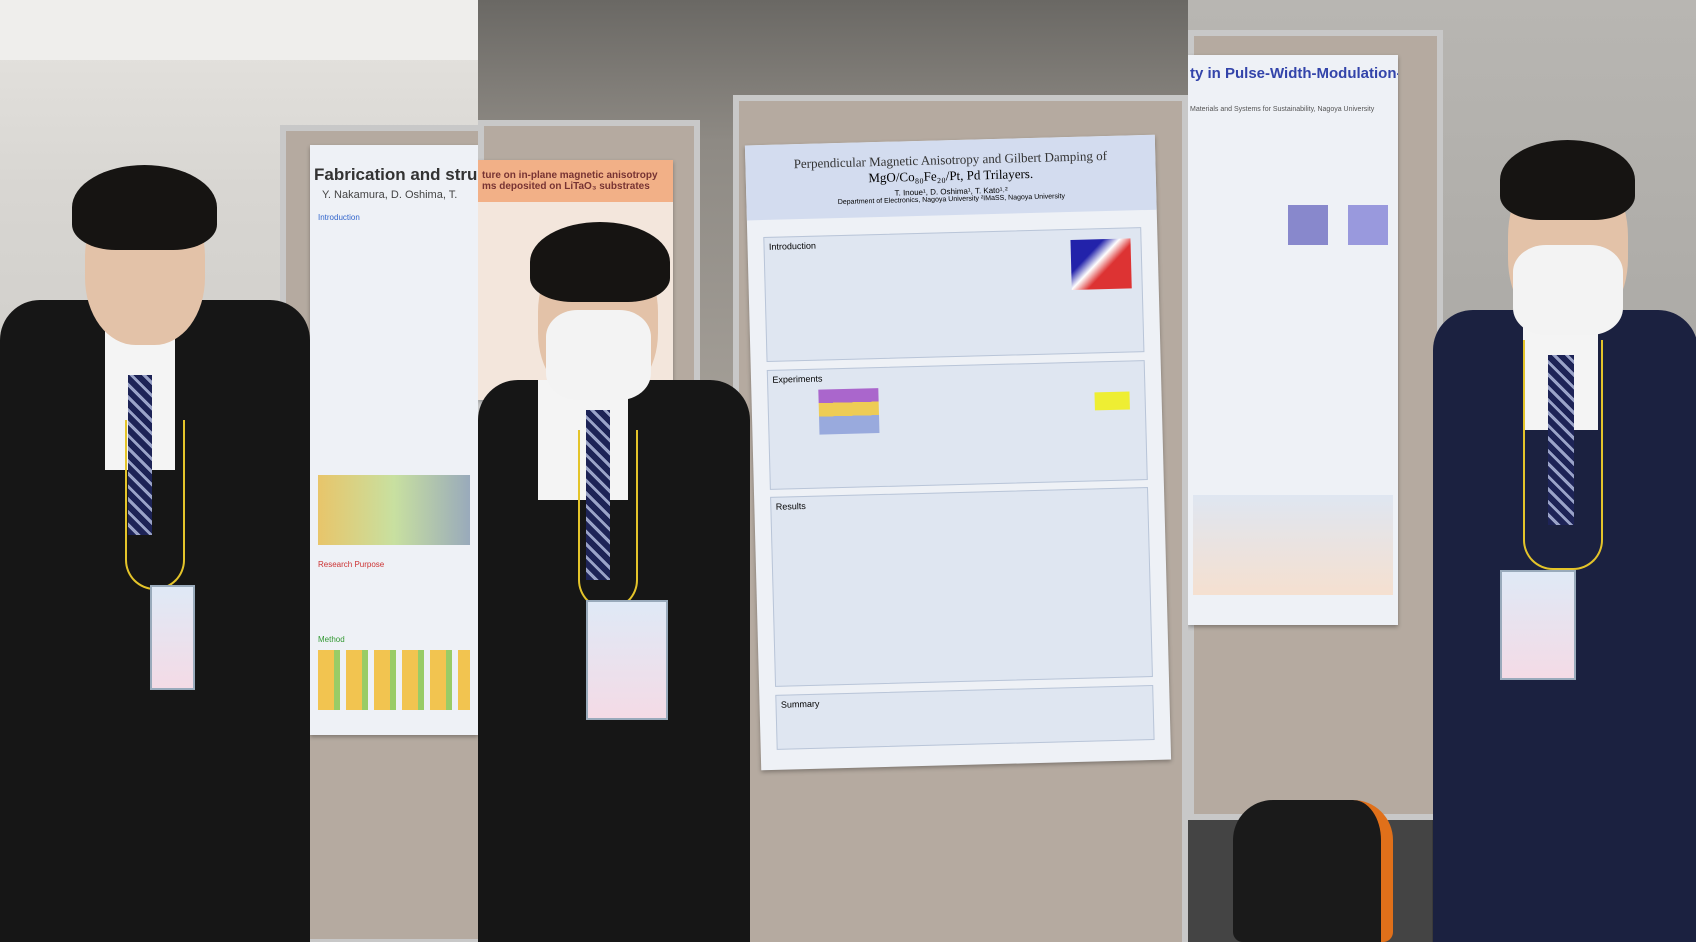 The height and width of the screenshot is (942, 1696). What do you see at coordinates (1294, 73) in the screenshot?
I see `poster-title: ty in Pulse-Width-Modulation-type` at bounding box center [1294, 73].